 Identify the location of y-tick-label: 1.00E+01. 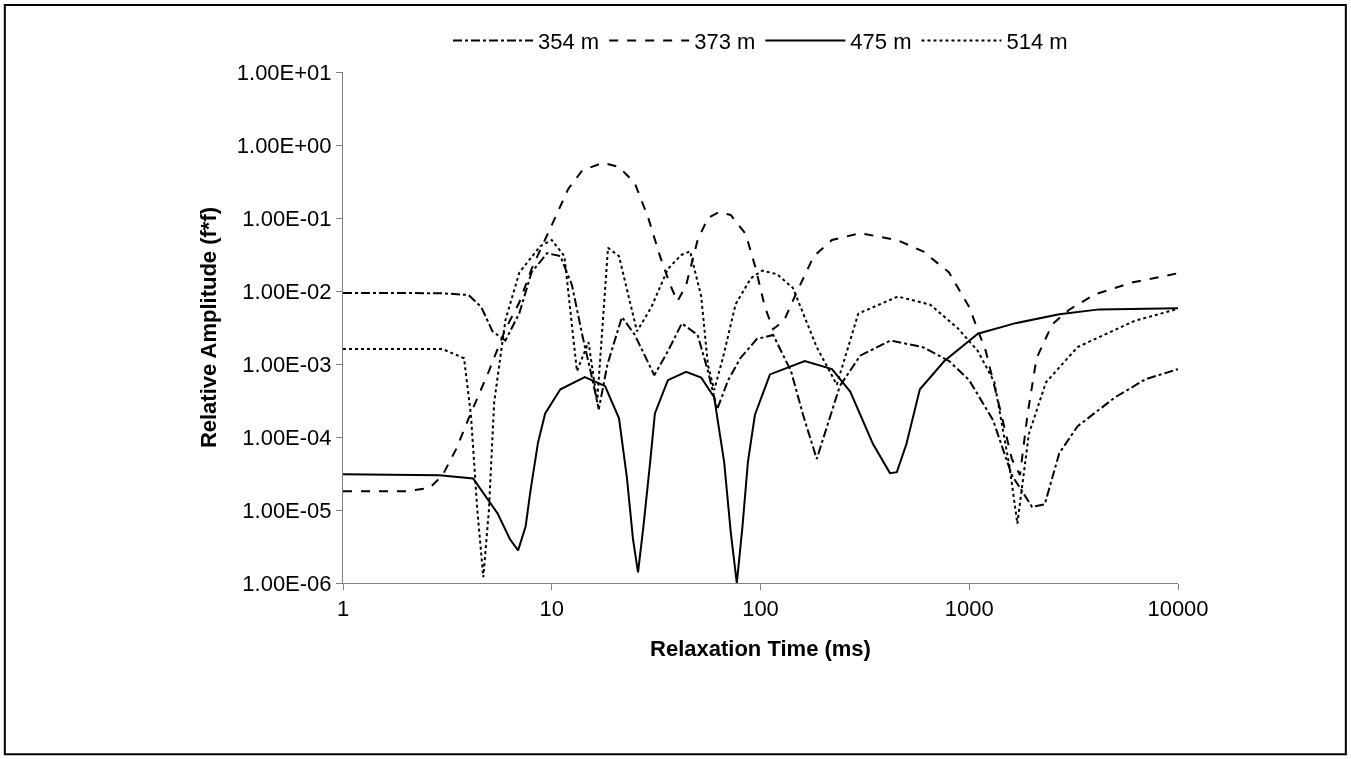
(284, 72).